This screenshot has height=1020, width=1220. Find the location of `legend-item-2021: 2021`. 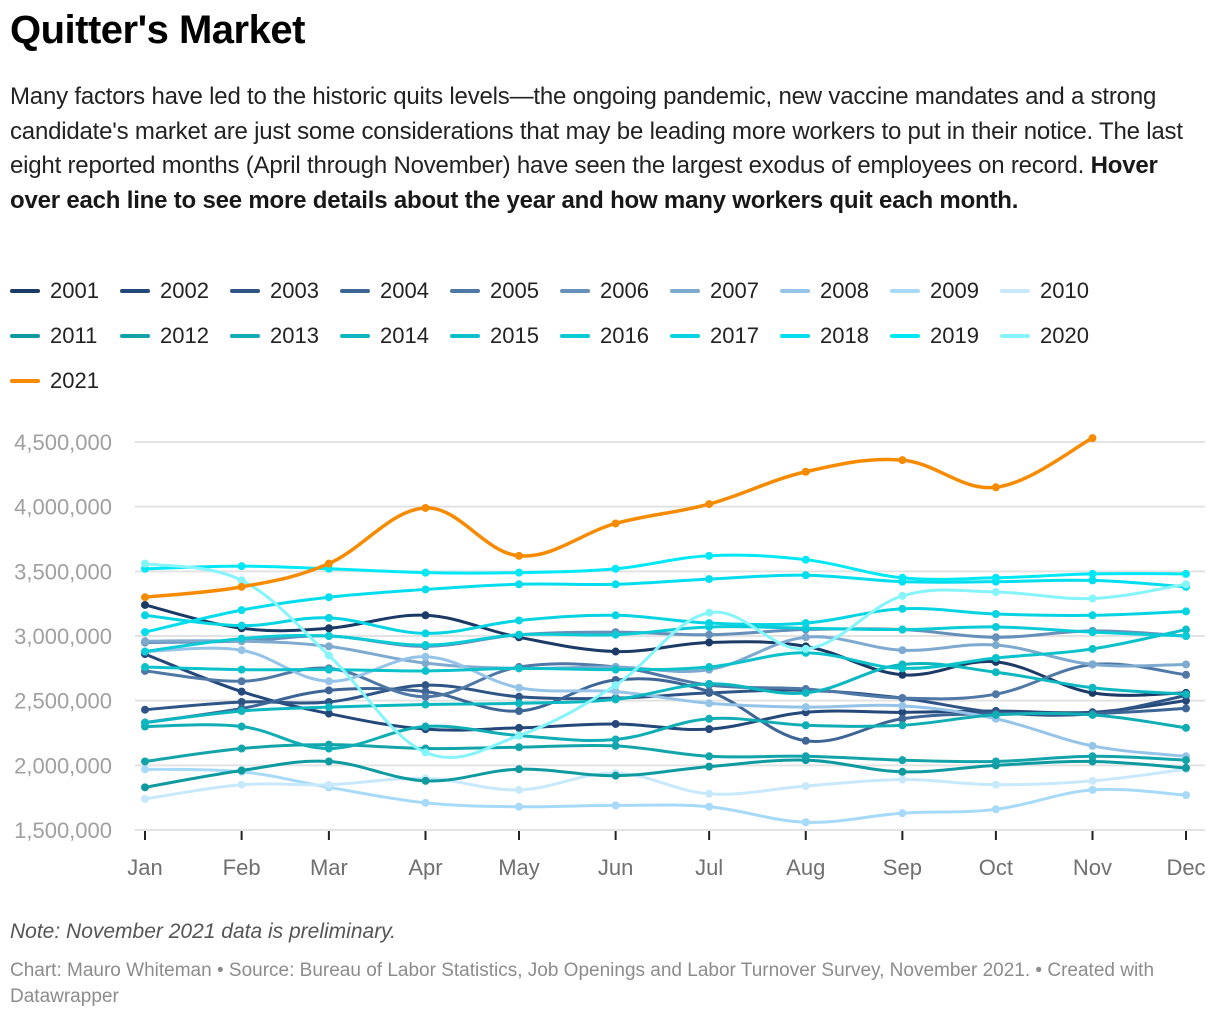

legend-item-2021: 2021 is located at coordinates (54, 381).